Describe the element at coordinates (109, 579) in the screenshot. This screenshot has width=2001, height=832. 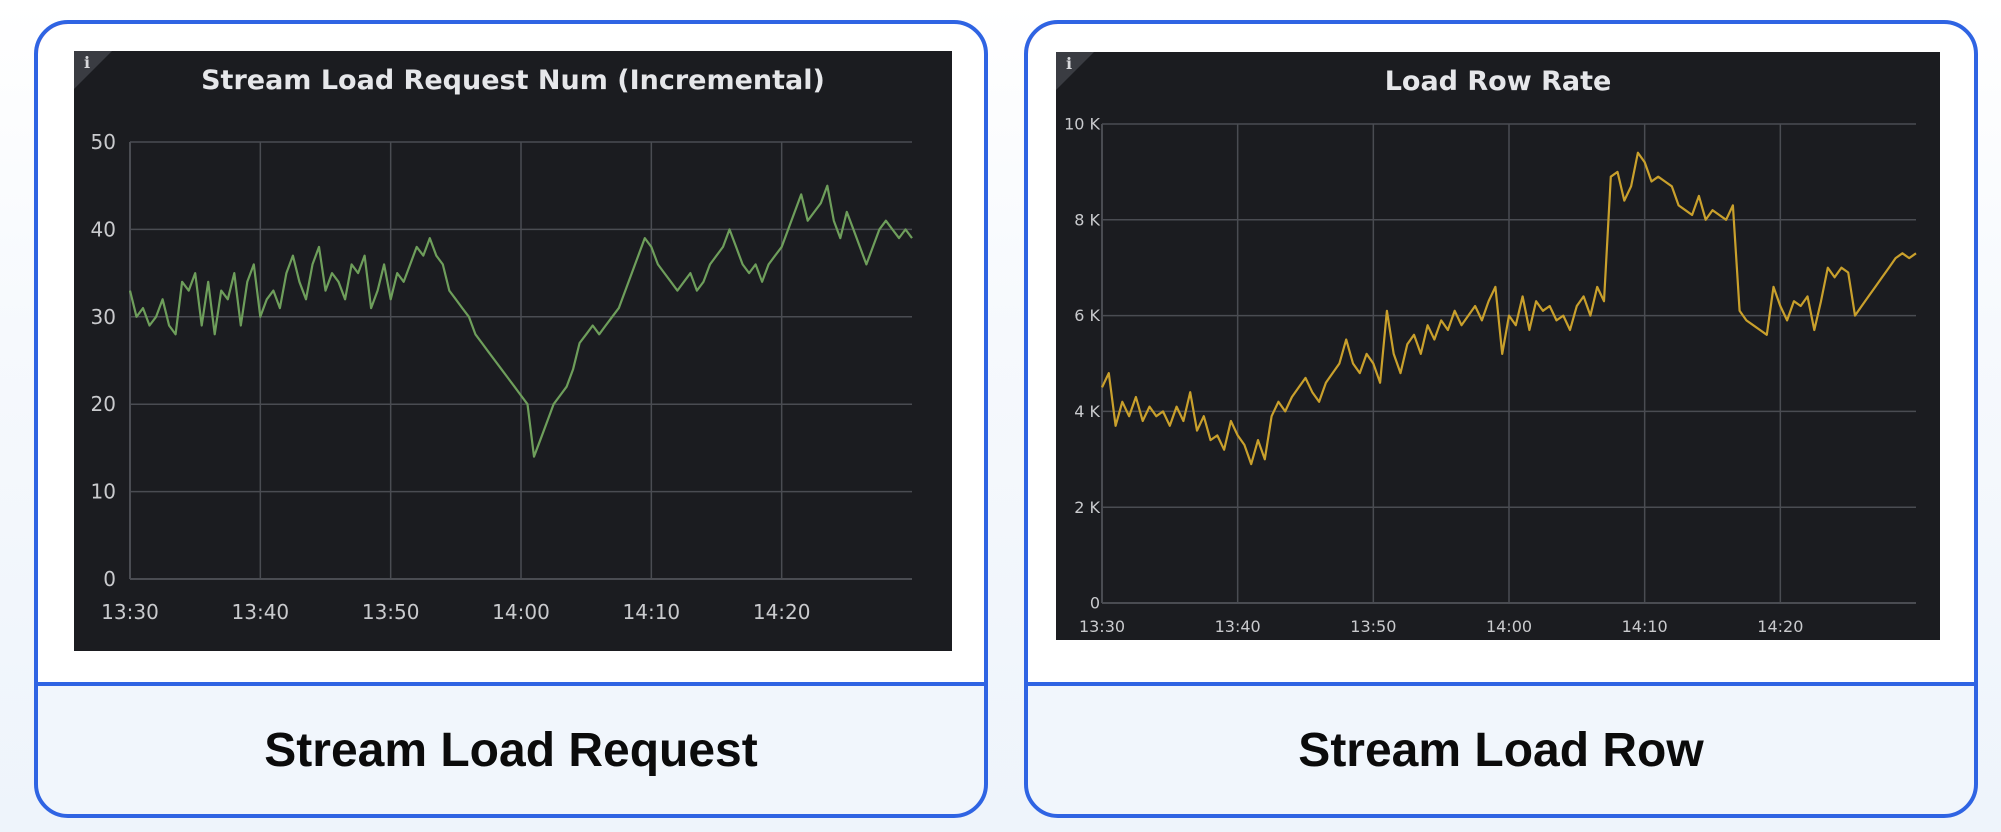
I see `request-y-tick-label: 0` at that location.